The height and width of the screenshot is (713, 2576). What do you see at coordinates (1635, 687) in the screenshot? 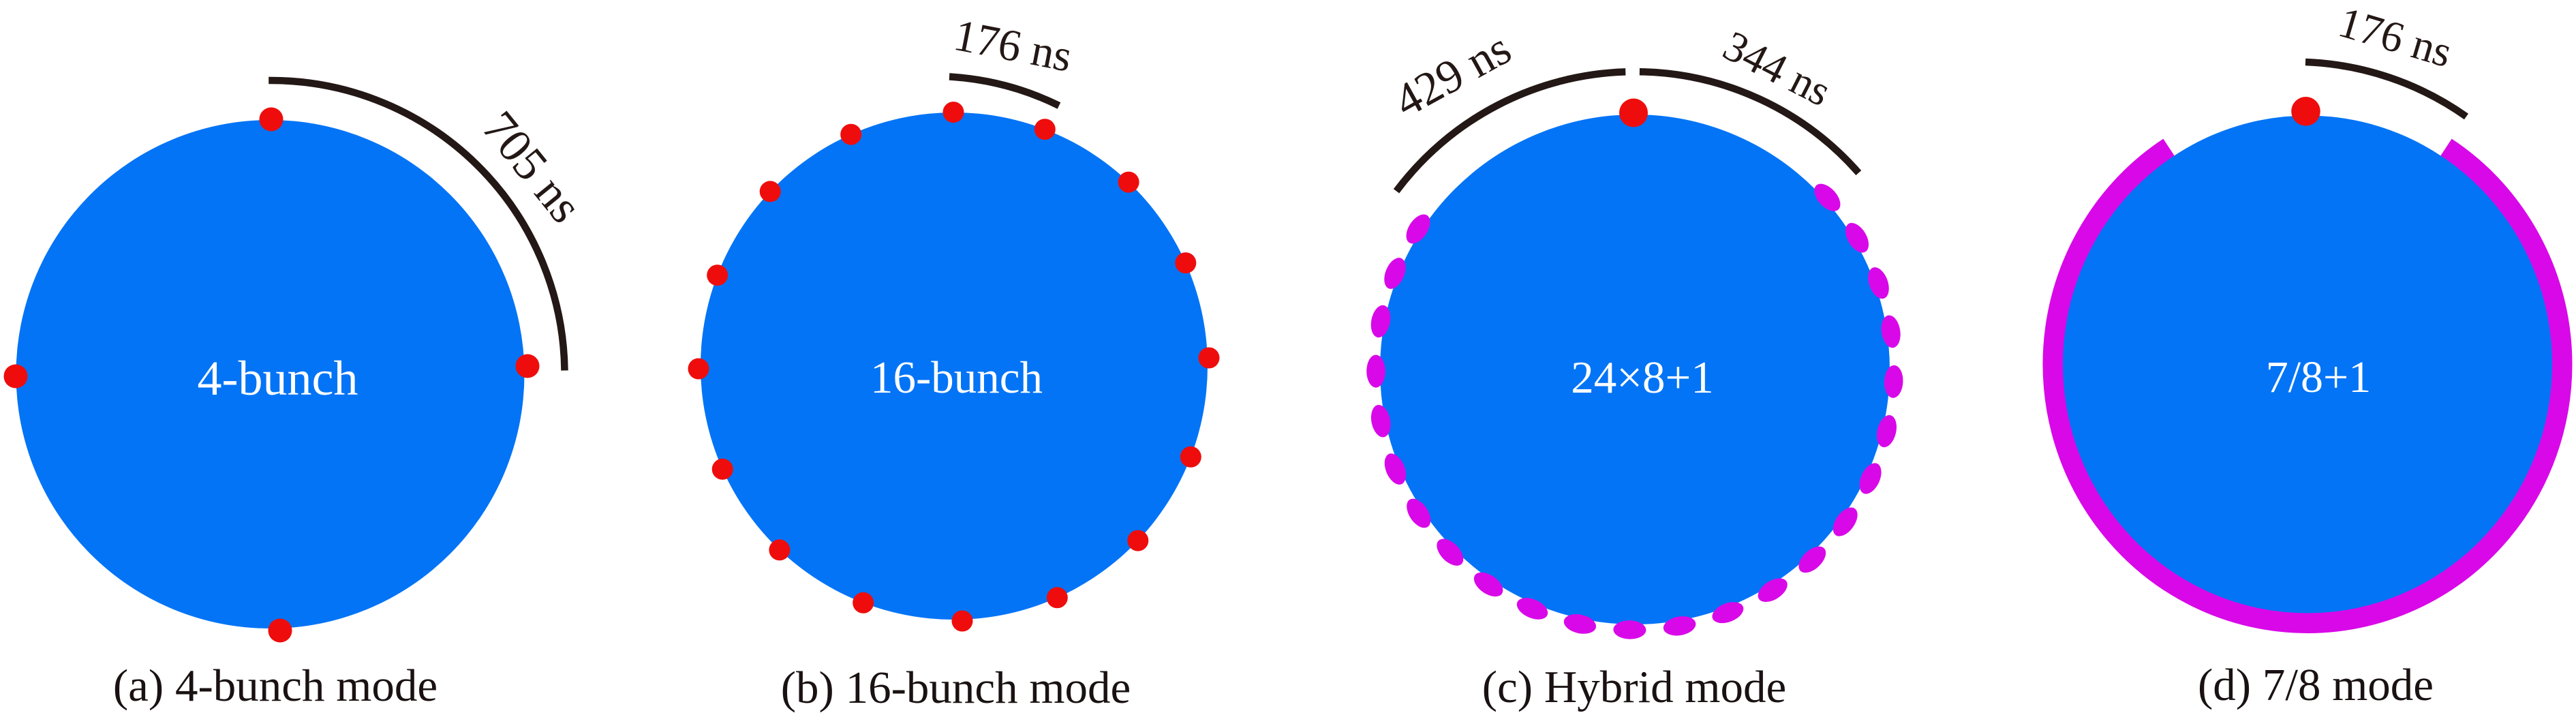
I see `svg-text: (c) Hybrid mode` at bounding box center [1635, 687].